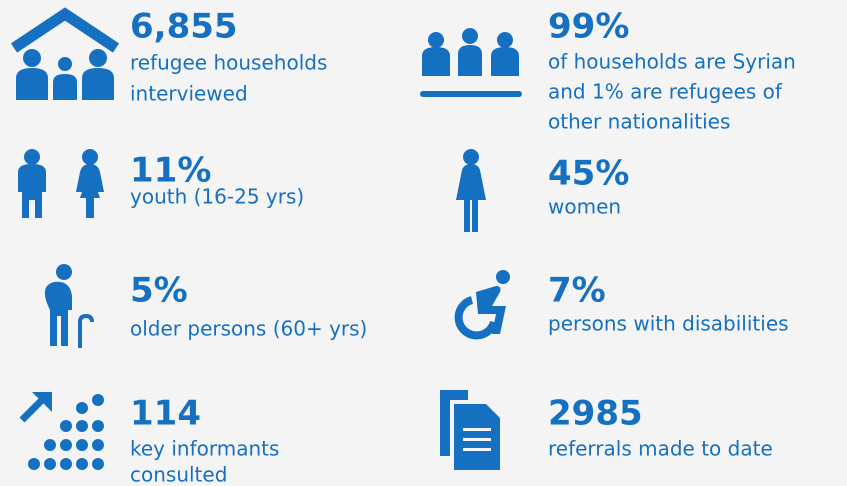 This screenshot has height=486, width=847. I want to click on stat-description: persons with disabilities, so click(668, 324).